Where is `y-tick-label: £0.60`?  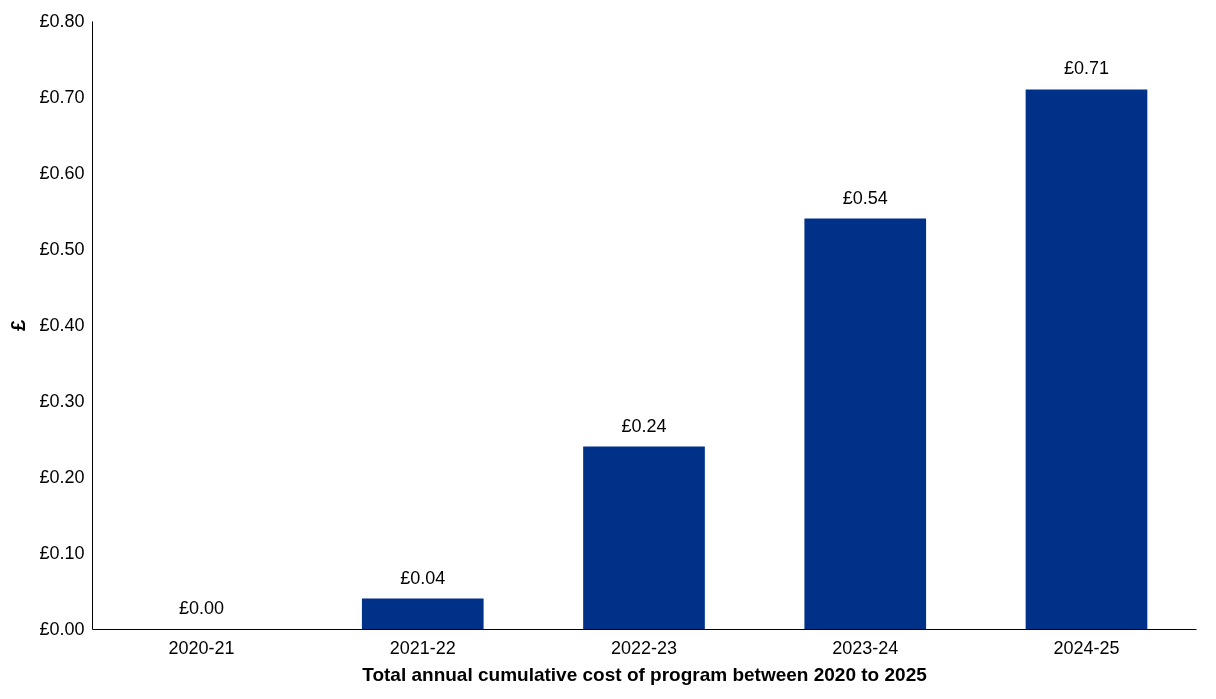 y-tick-label: £0.60 is located at coordinates (62, 172).